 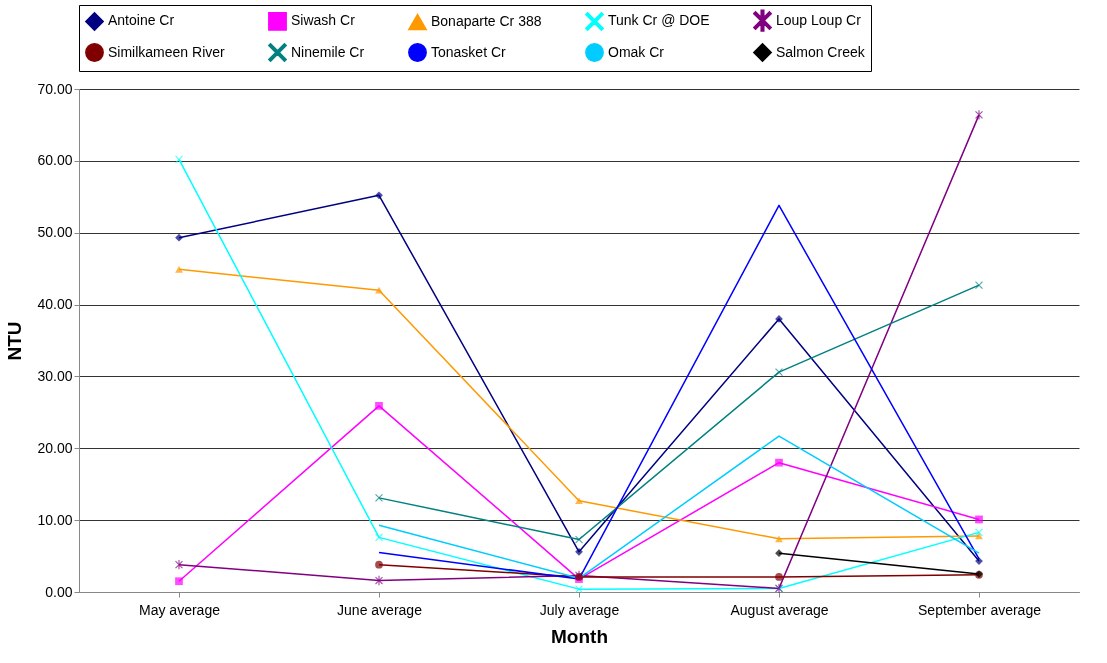 I want to click on legend-label: Bonaparte Cr 388, so click(x=486, y=21).